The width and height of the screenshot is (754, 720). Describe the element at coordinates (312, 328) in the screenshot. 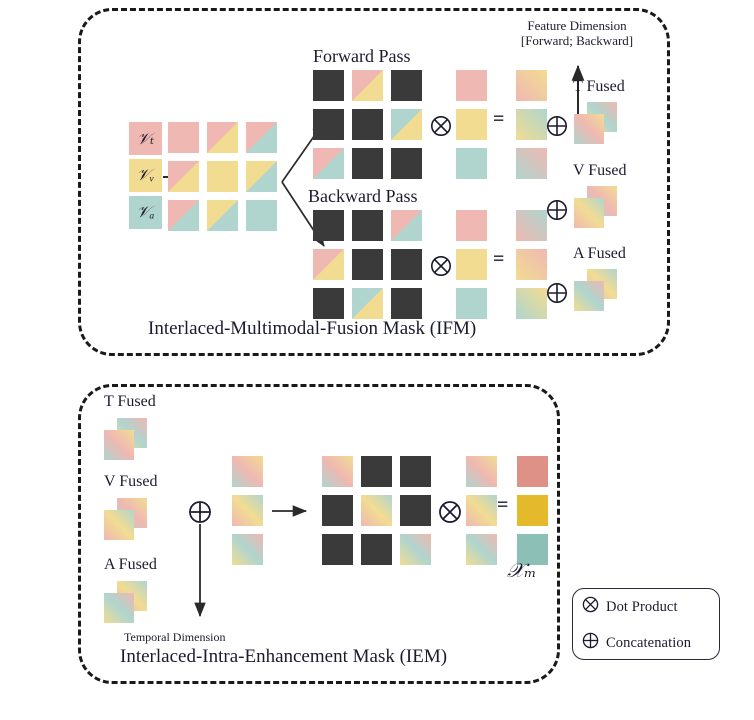

I see `caption-ifm: Interlaced-Multimodal-Fusion Mask (IFM)` at that location.